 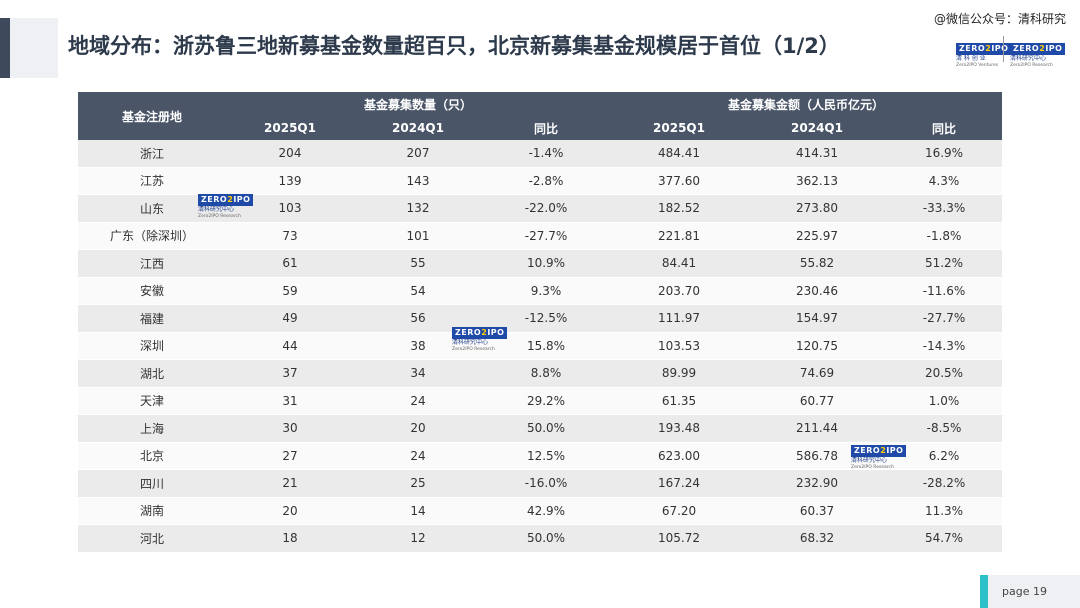 What do you see at coordinates (540, 373) in the screenshot?
I see `table-row: 湖北 37 34 8.8% 89.99 74.69 20.5%` at bounding box center [540, 373].